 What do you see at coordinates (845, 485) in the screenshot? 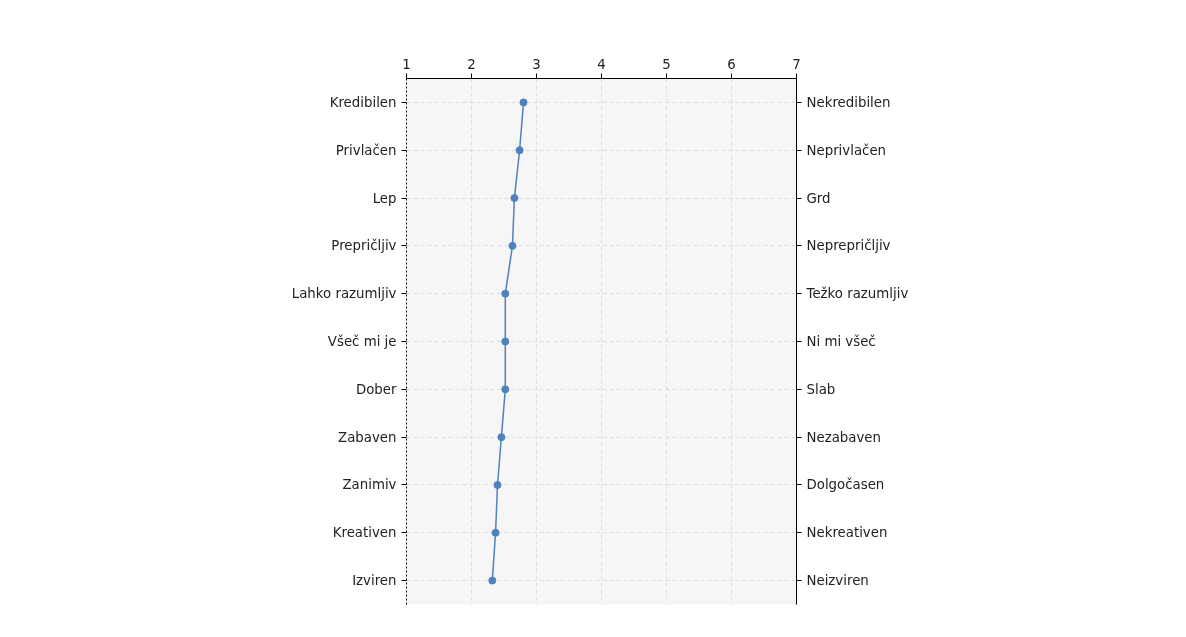
I see `y2-tick-label: Dolgočasen` at bounding box center [845, 485].